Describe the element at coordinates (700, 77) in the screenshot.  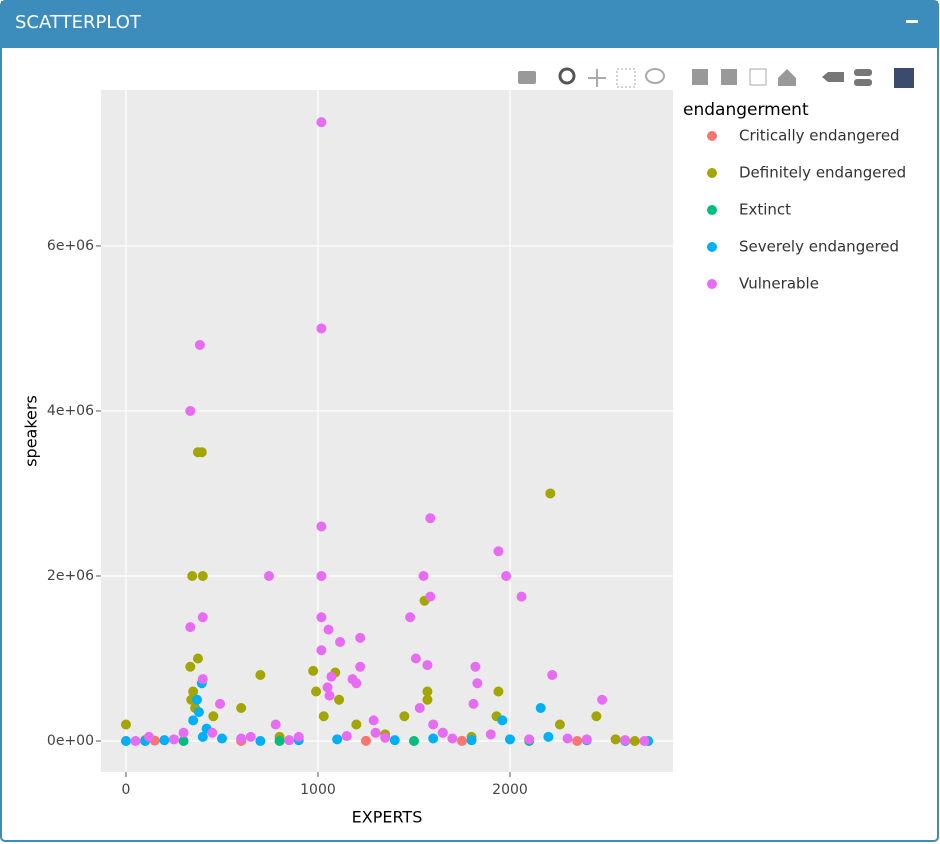
I see `zoom-in-icon` at that location.